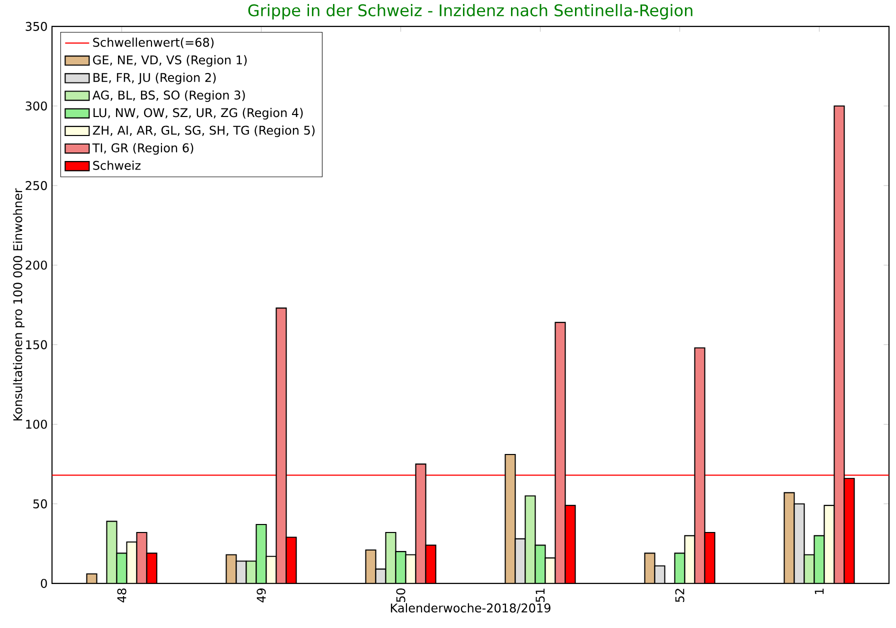 This screenshot has width=896, height=628. What do you see at coordinates (117, 165) in the screenshot?
I see `legend-label: Schweiz` at bounding box center [117, 165].